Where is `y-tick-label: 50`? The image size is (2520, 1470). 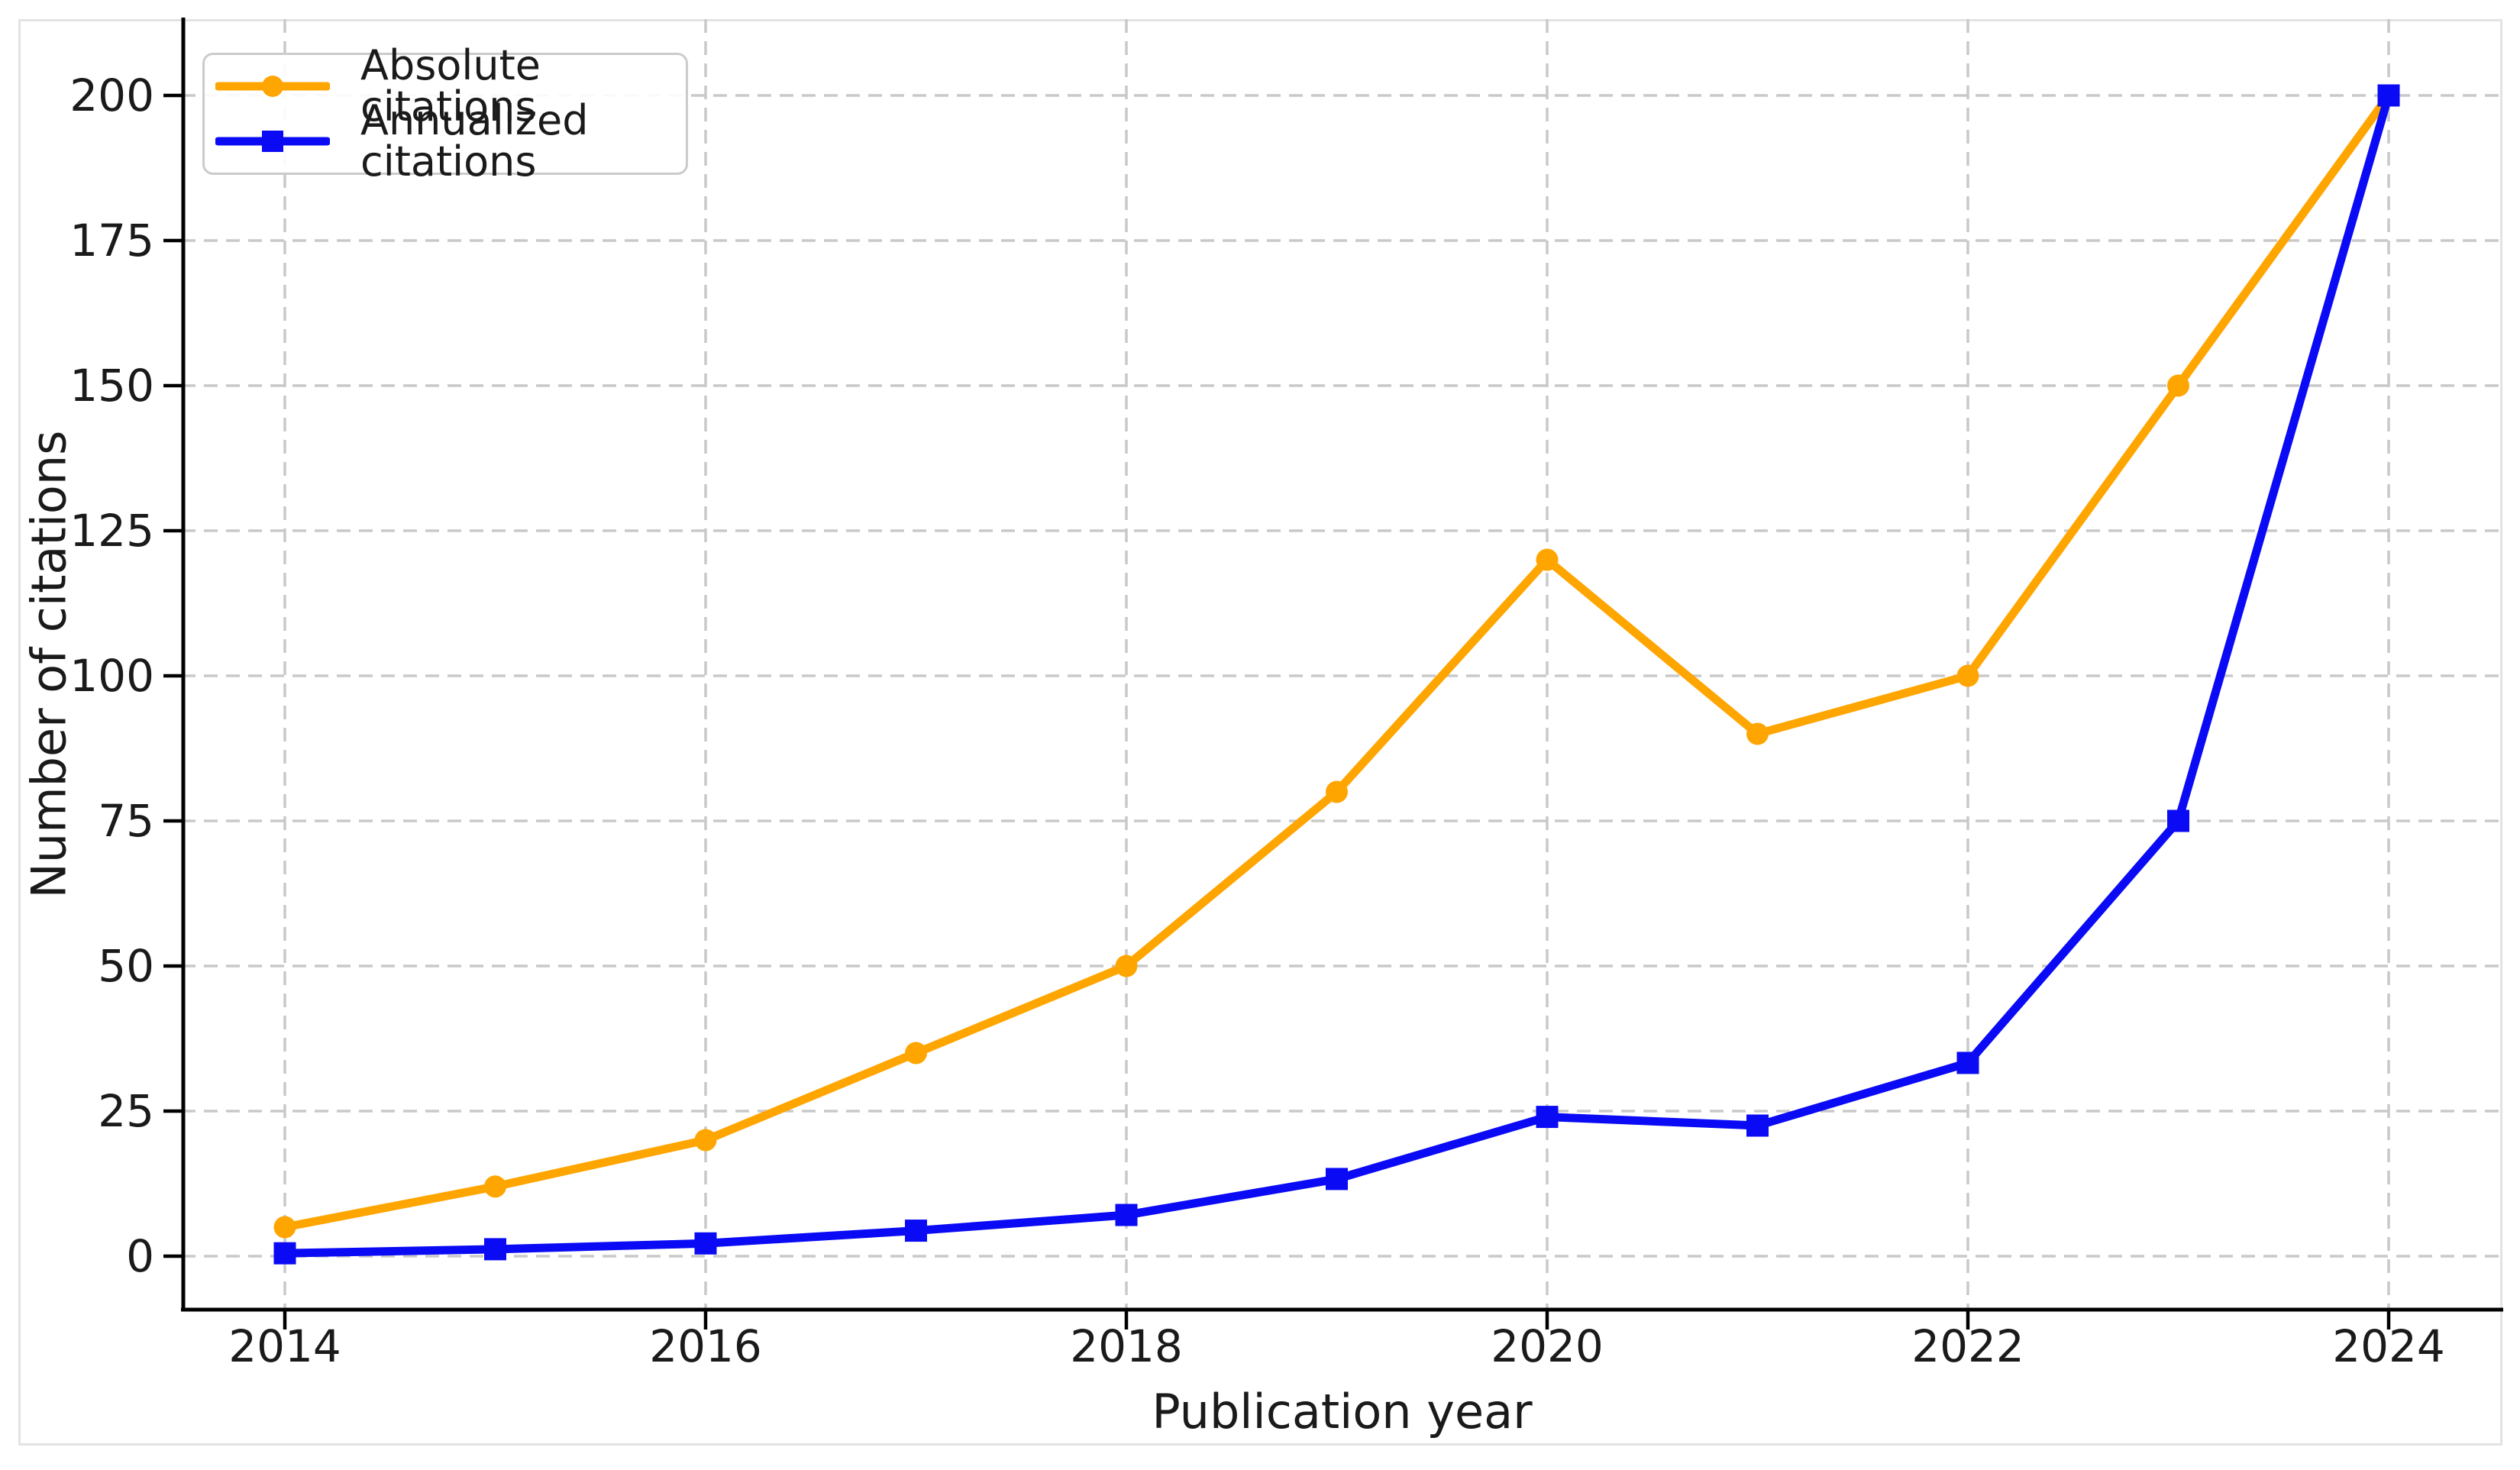
y-tick-label: 50 is located at coordinates (126, 966).